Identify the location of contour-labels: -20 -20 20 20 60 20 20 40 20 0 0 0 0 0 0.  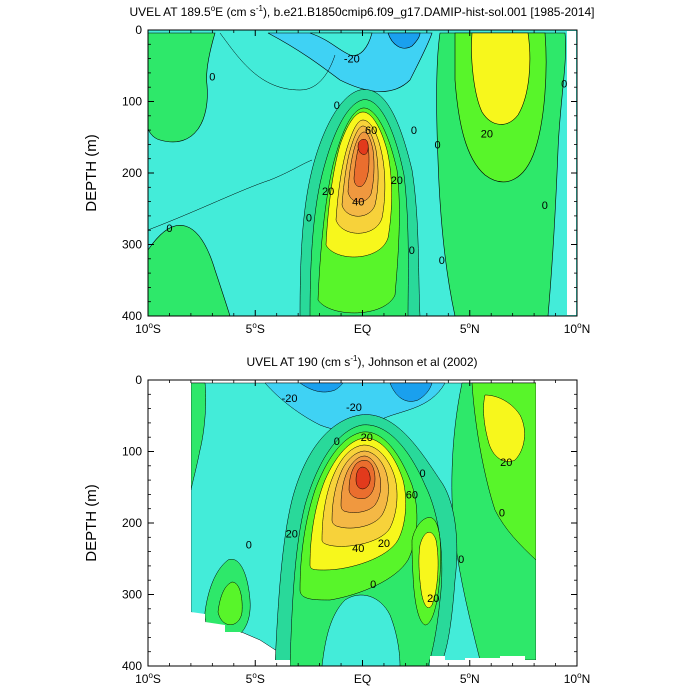
(379, 499).